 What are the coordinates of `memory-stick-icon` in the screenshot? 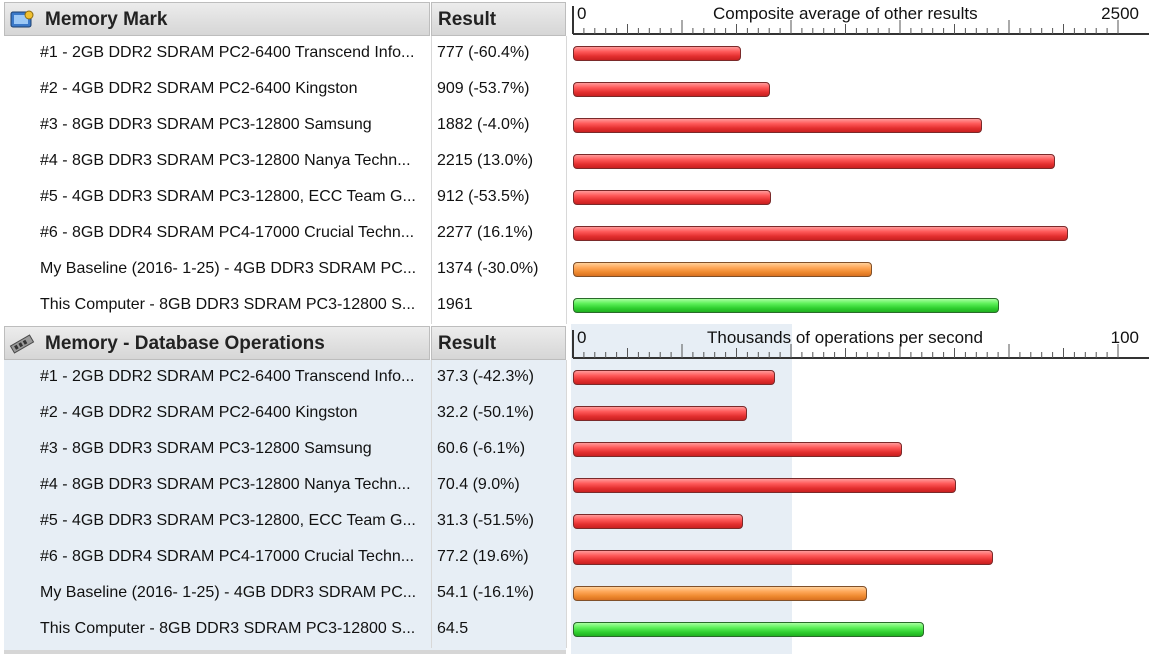 It's located at (22, 344).